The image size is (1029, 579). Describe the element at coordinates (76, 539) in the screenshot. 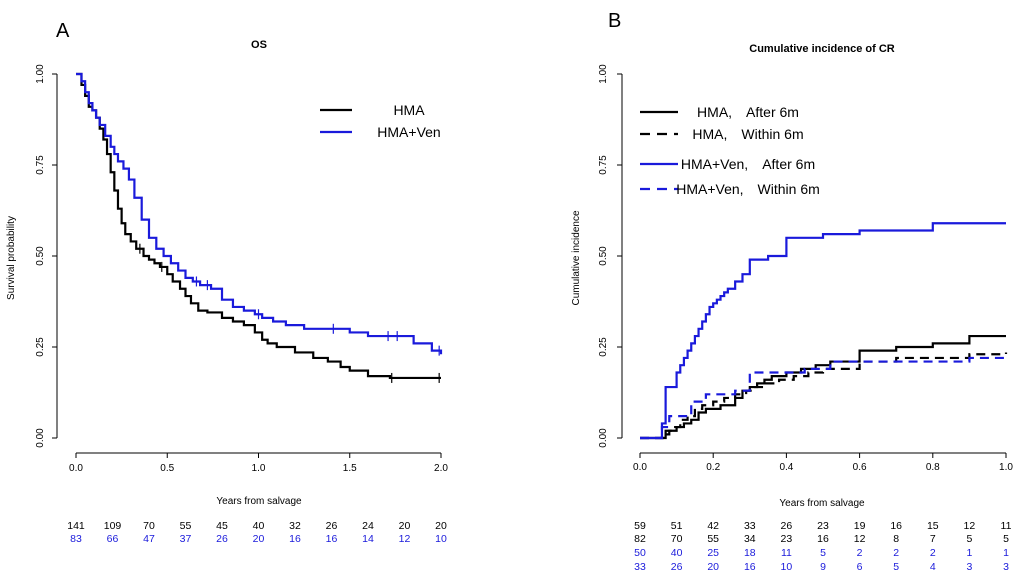

I see `risk-table-value: 83` at that location.